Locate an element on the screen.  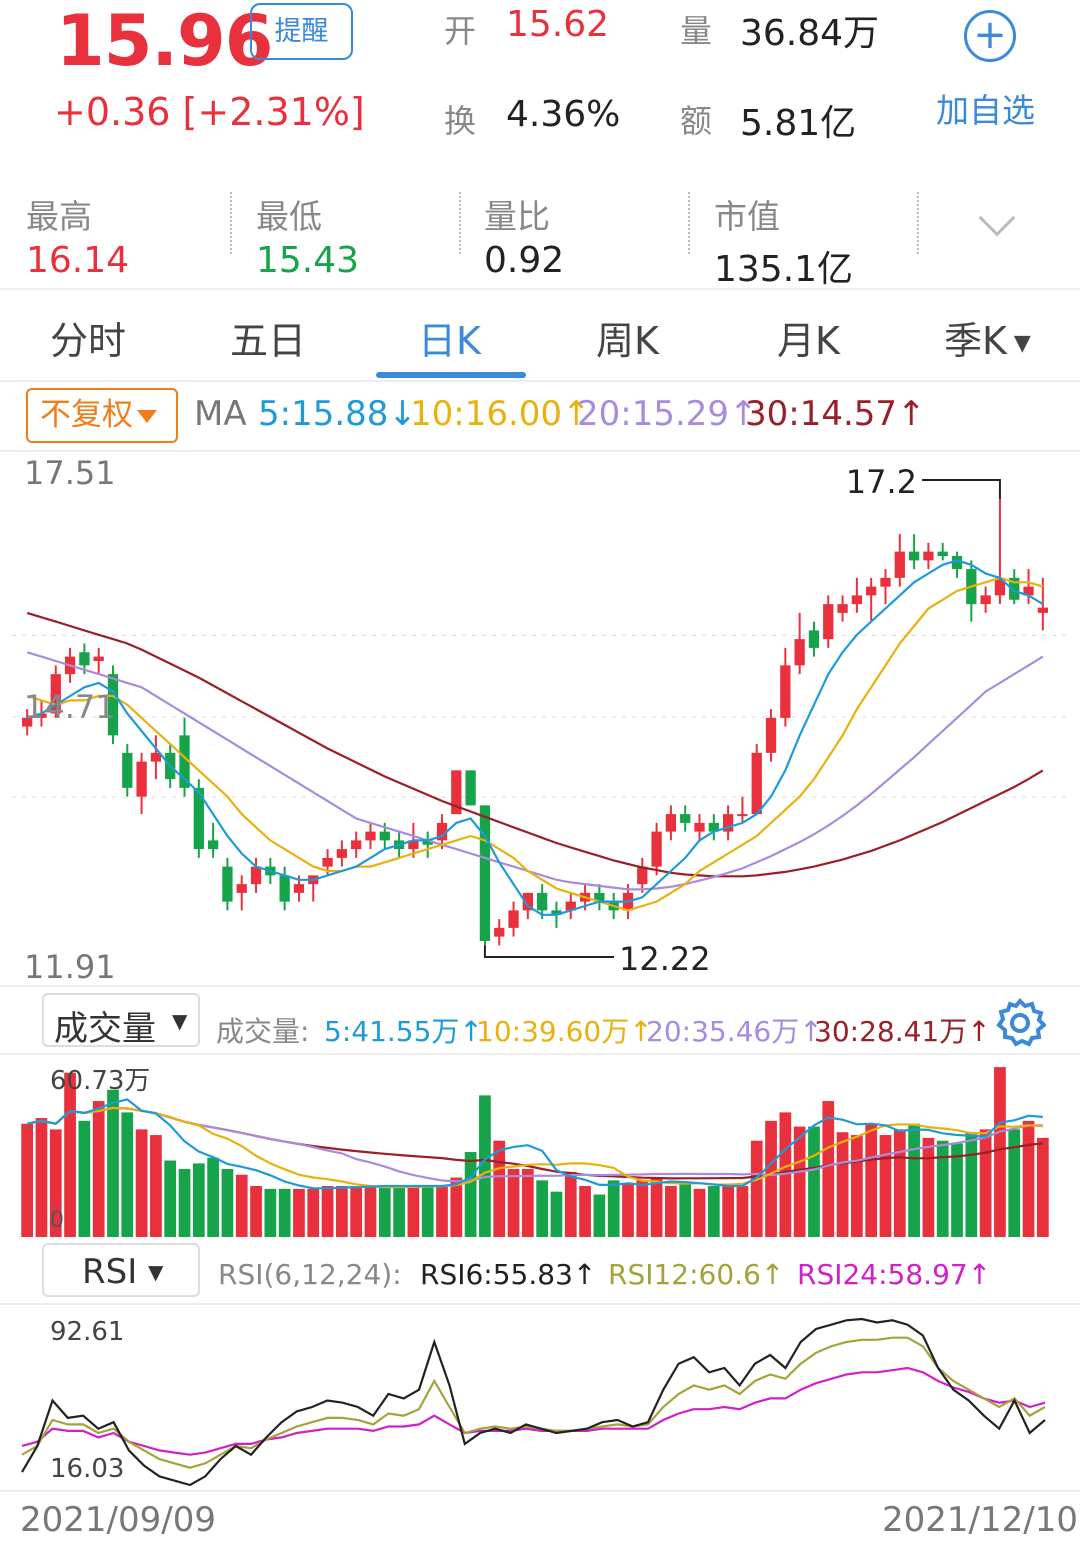
tab-intraday: 分时 is located at coordinates (88, 341).